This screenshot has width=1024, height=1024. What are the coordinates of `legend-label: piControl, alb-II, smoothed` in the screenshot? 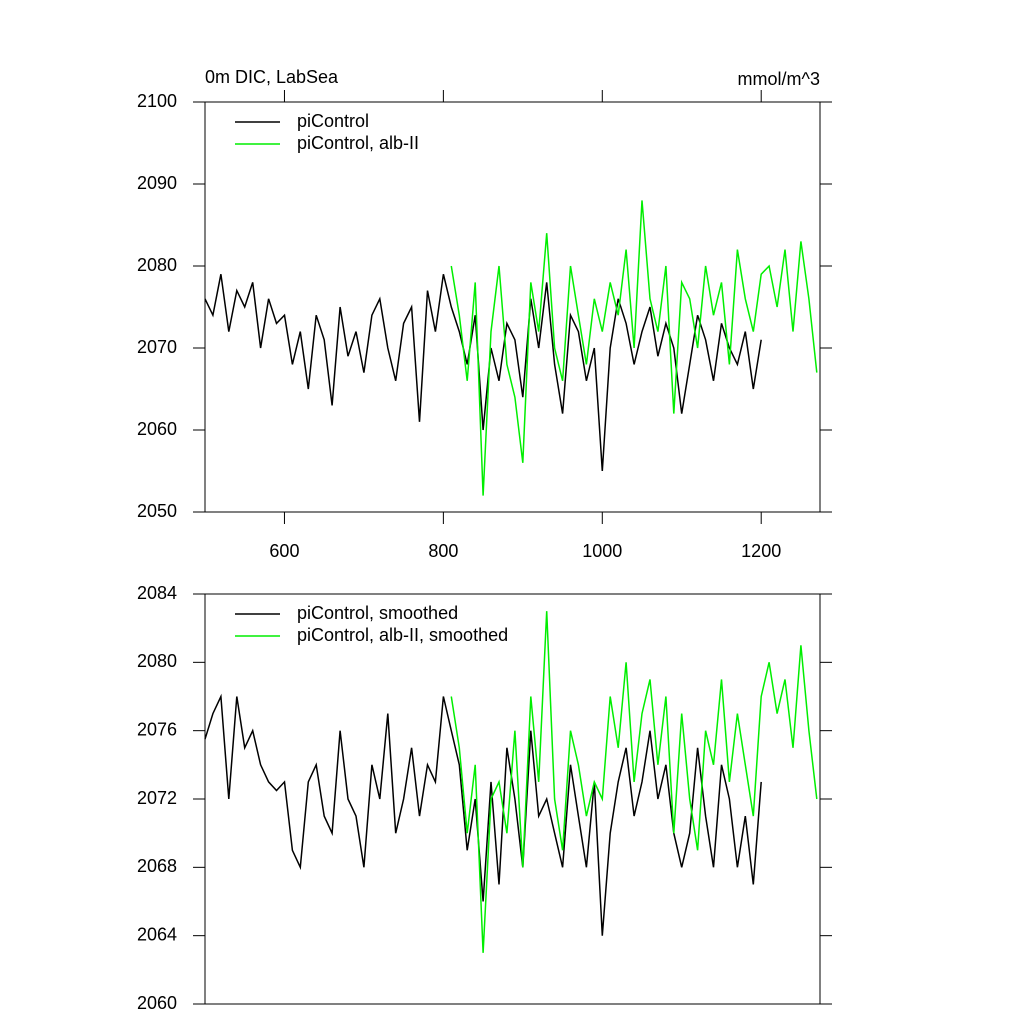 It's located at (402, 635).